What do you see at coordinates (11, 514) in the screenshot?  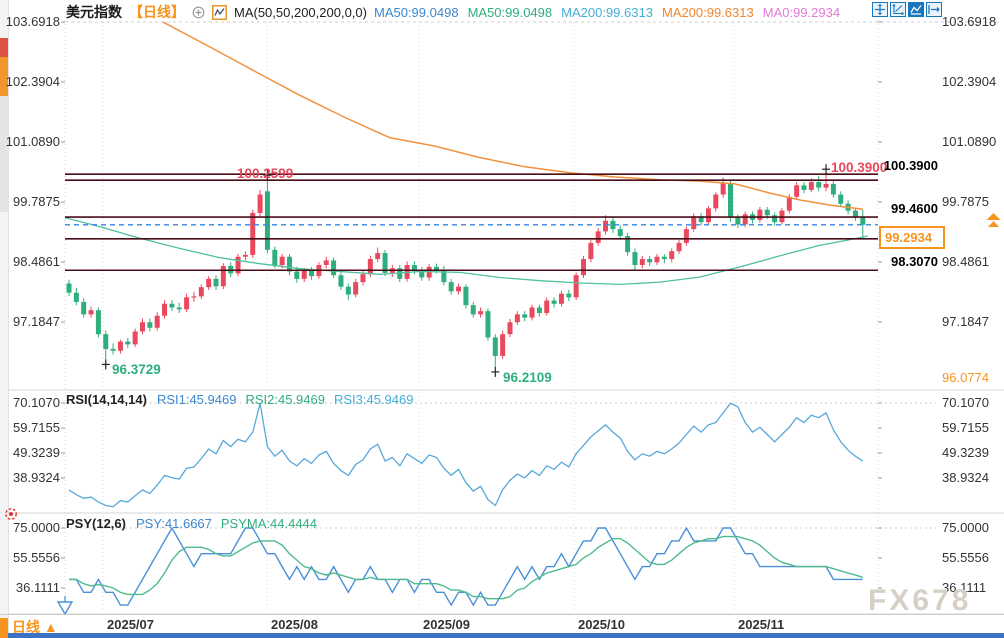 I see `live-target-icon` at bounding box center [11, 514].